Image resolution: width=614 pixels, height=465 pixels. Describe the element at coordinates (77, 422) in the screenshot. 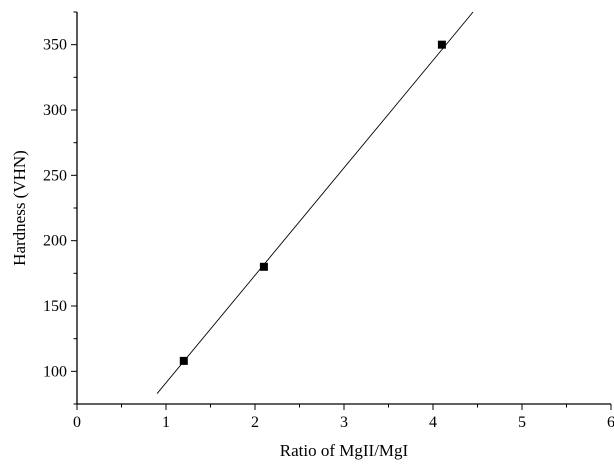

I see `x-tick-label: 0` at that location.